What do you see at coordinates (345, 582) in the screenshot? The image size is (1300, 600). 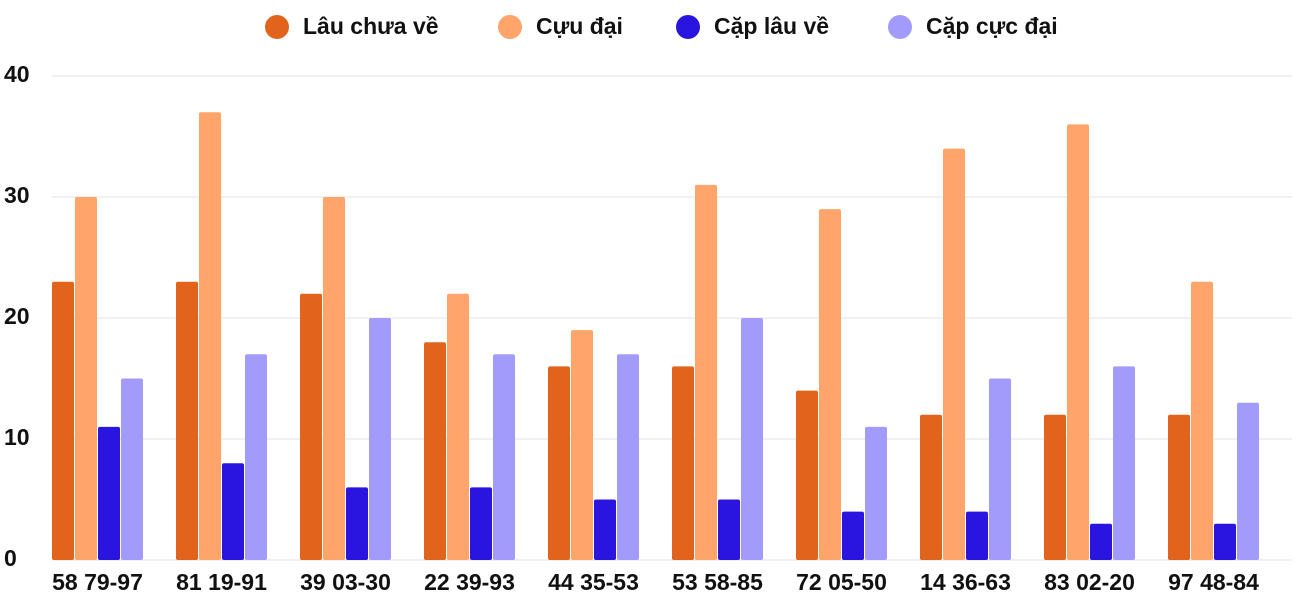 I see `x-tick-label: 39 03-30` at bounding box center [345, 582].